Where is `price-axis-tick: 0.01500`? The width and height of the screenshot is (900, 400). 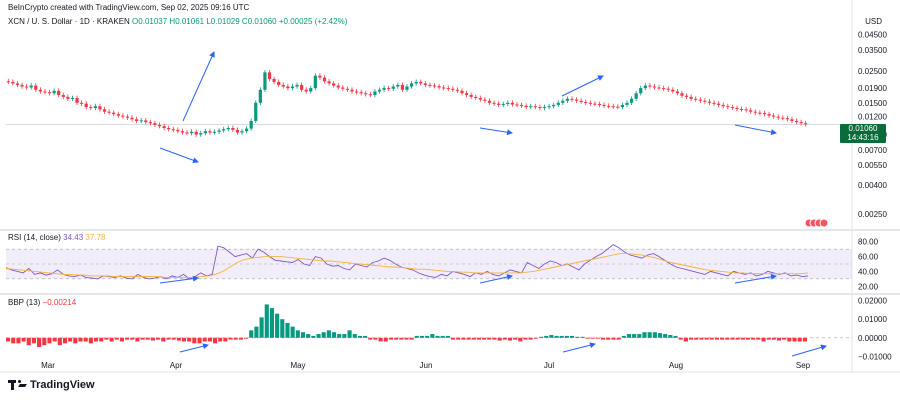
price-axis-tick: 0.01500 is located at coordinates (872, 103).